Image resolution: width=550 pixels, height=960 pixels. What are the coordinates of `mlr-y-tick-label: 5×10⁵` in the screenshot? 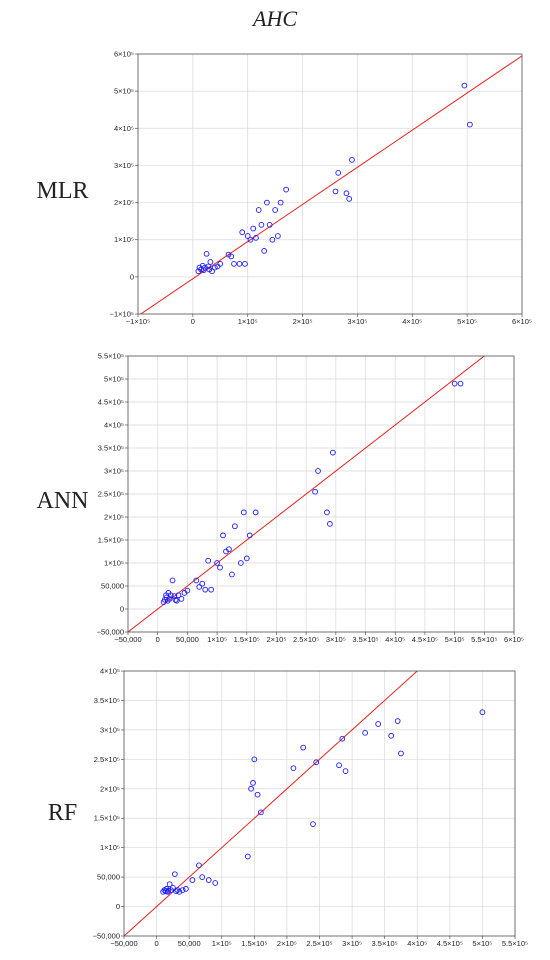 It's located at (124, 91).